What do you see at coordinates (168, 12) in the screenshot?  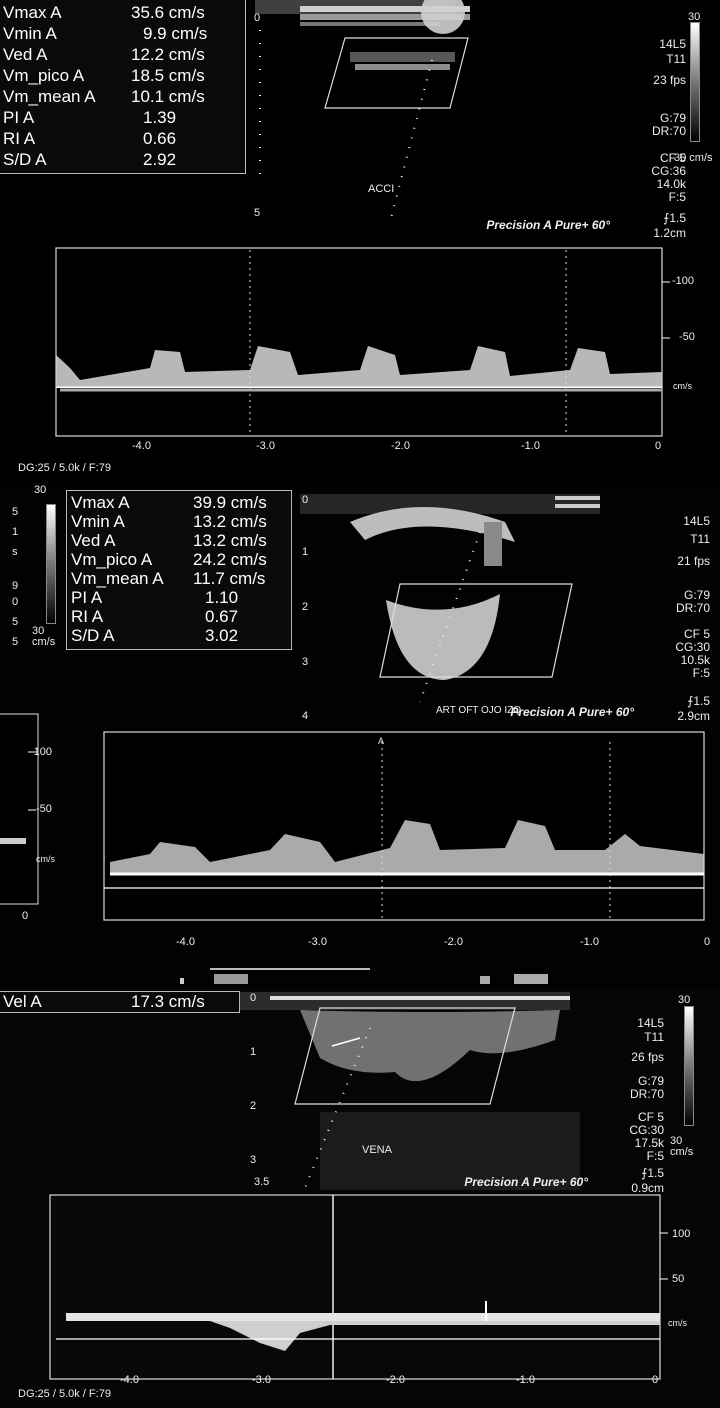 I see `measurement-value: 35.6 cm/s` at bounding box center [168, 12].